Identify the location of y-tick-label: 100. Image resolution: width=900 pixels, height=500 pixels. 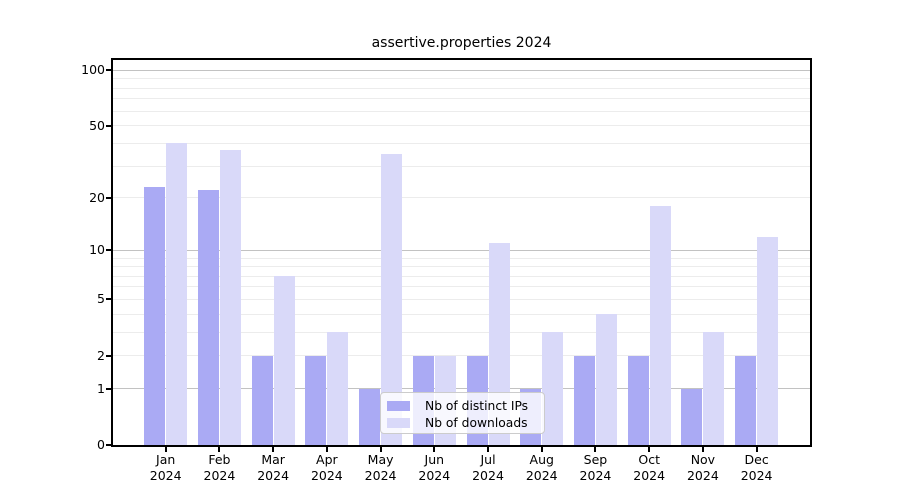
(93, 70).